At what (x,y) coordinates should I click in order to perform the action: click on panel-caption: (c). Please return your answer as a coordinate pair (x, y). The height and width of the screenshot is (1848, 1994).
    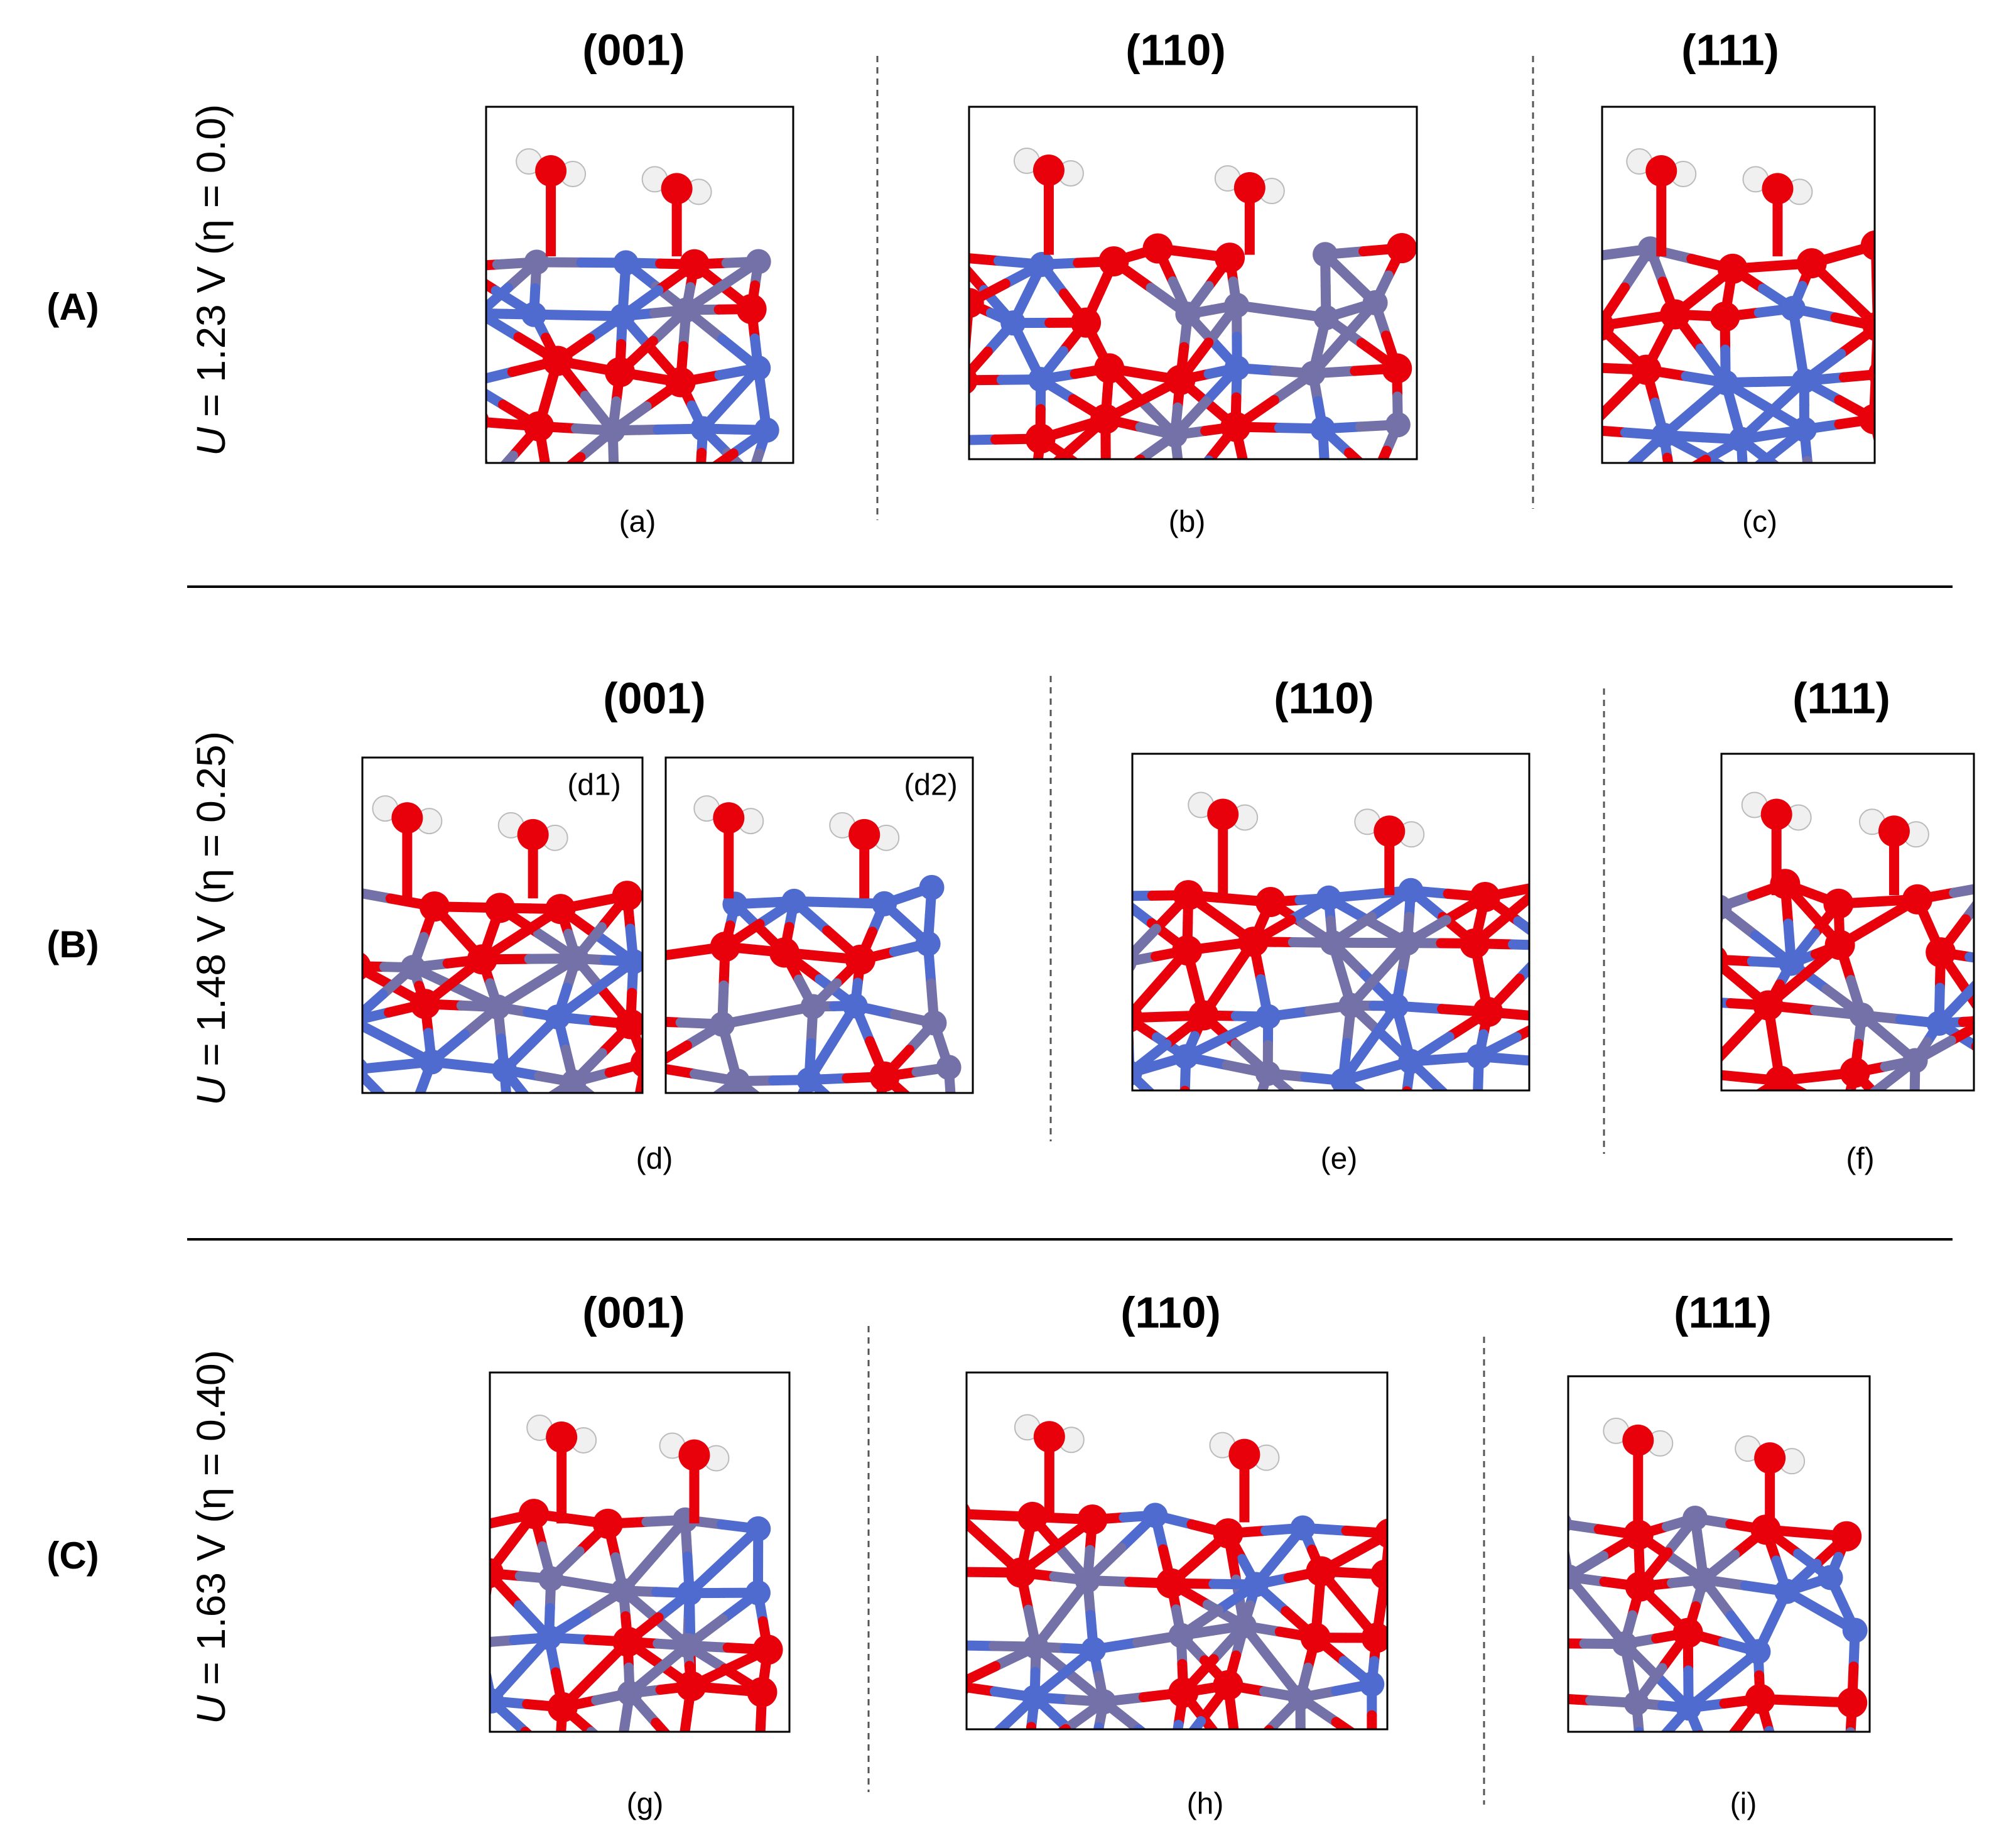
    Looking at the image, I should click on (1759, 522).